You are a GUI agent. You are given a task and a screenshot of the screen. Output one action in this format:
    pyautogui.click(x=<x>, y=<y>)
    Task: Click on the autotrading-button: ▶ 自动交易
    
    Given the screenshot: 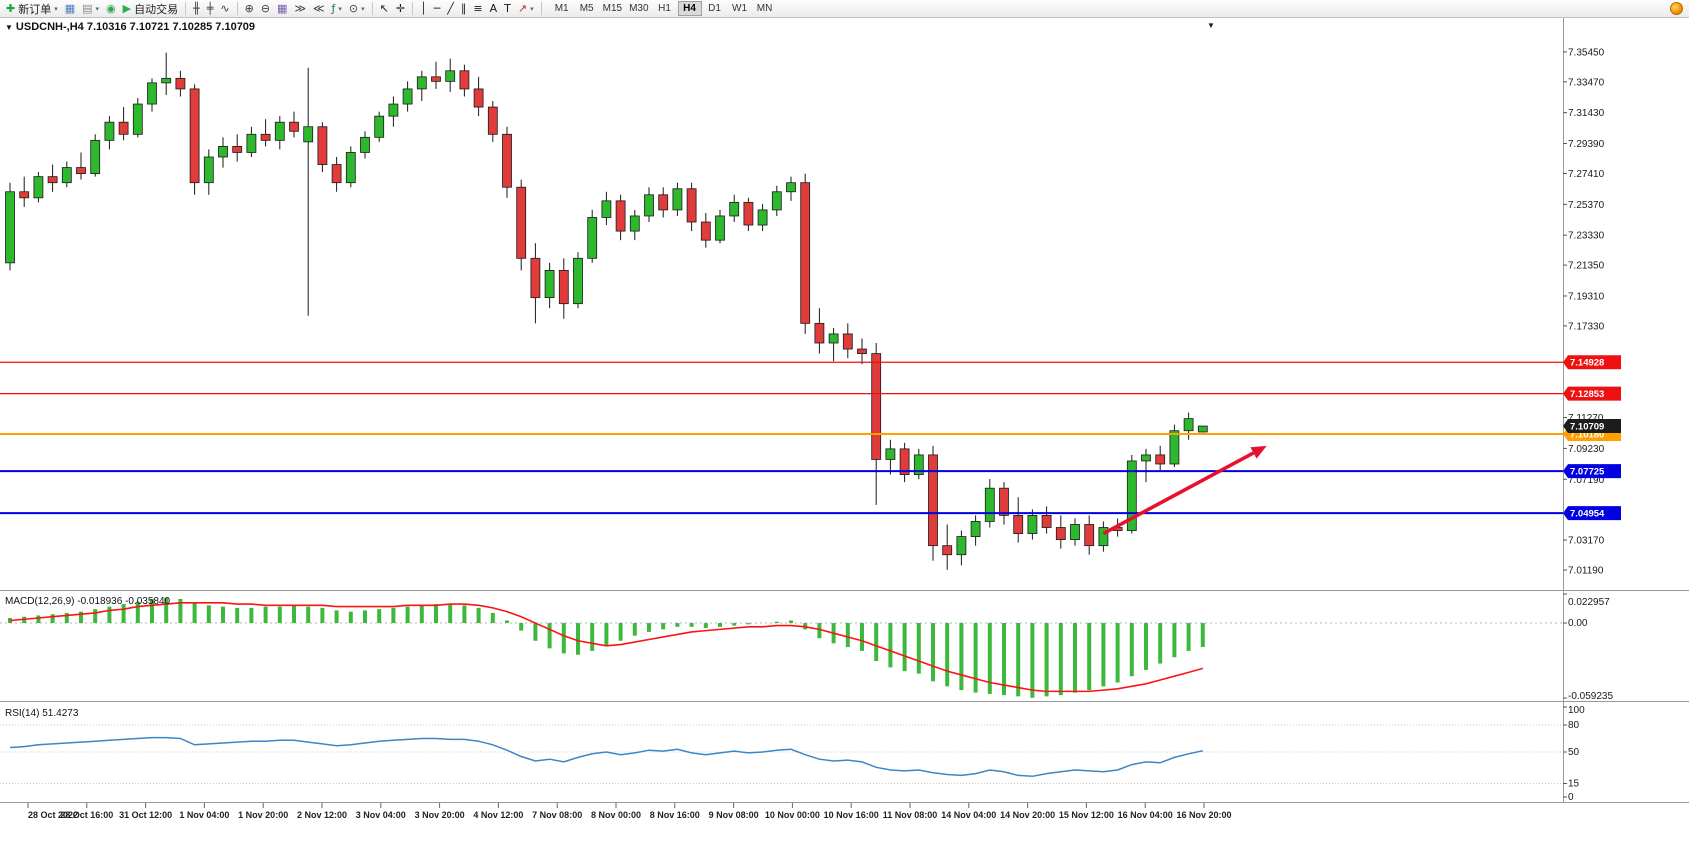 What is the action you would take?
    pyautogui.click(x=150, y=9)
    